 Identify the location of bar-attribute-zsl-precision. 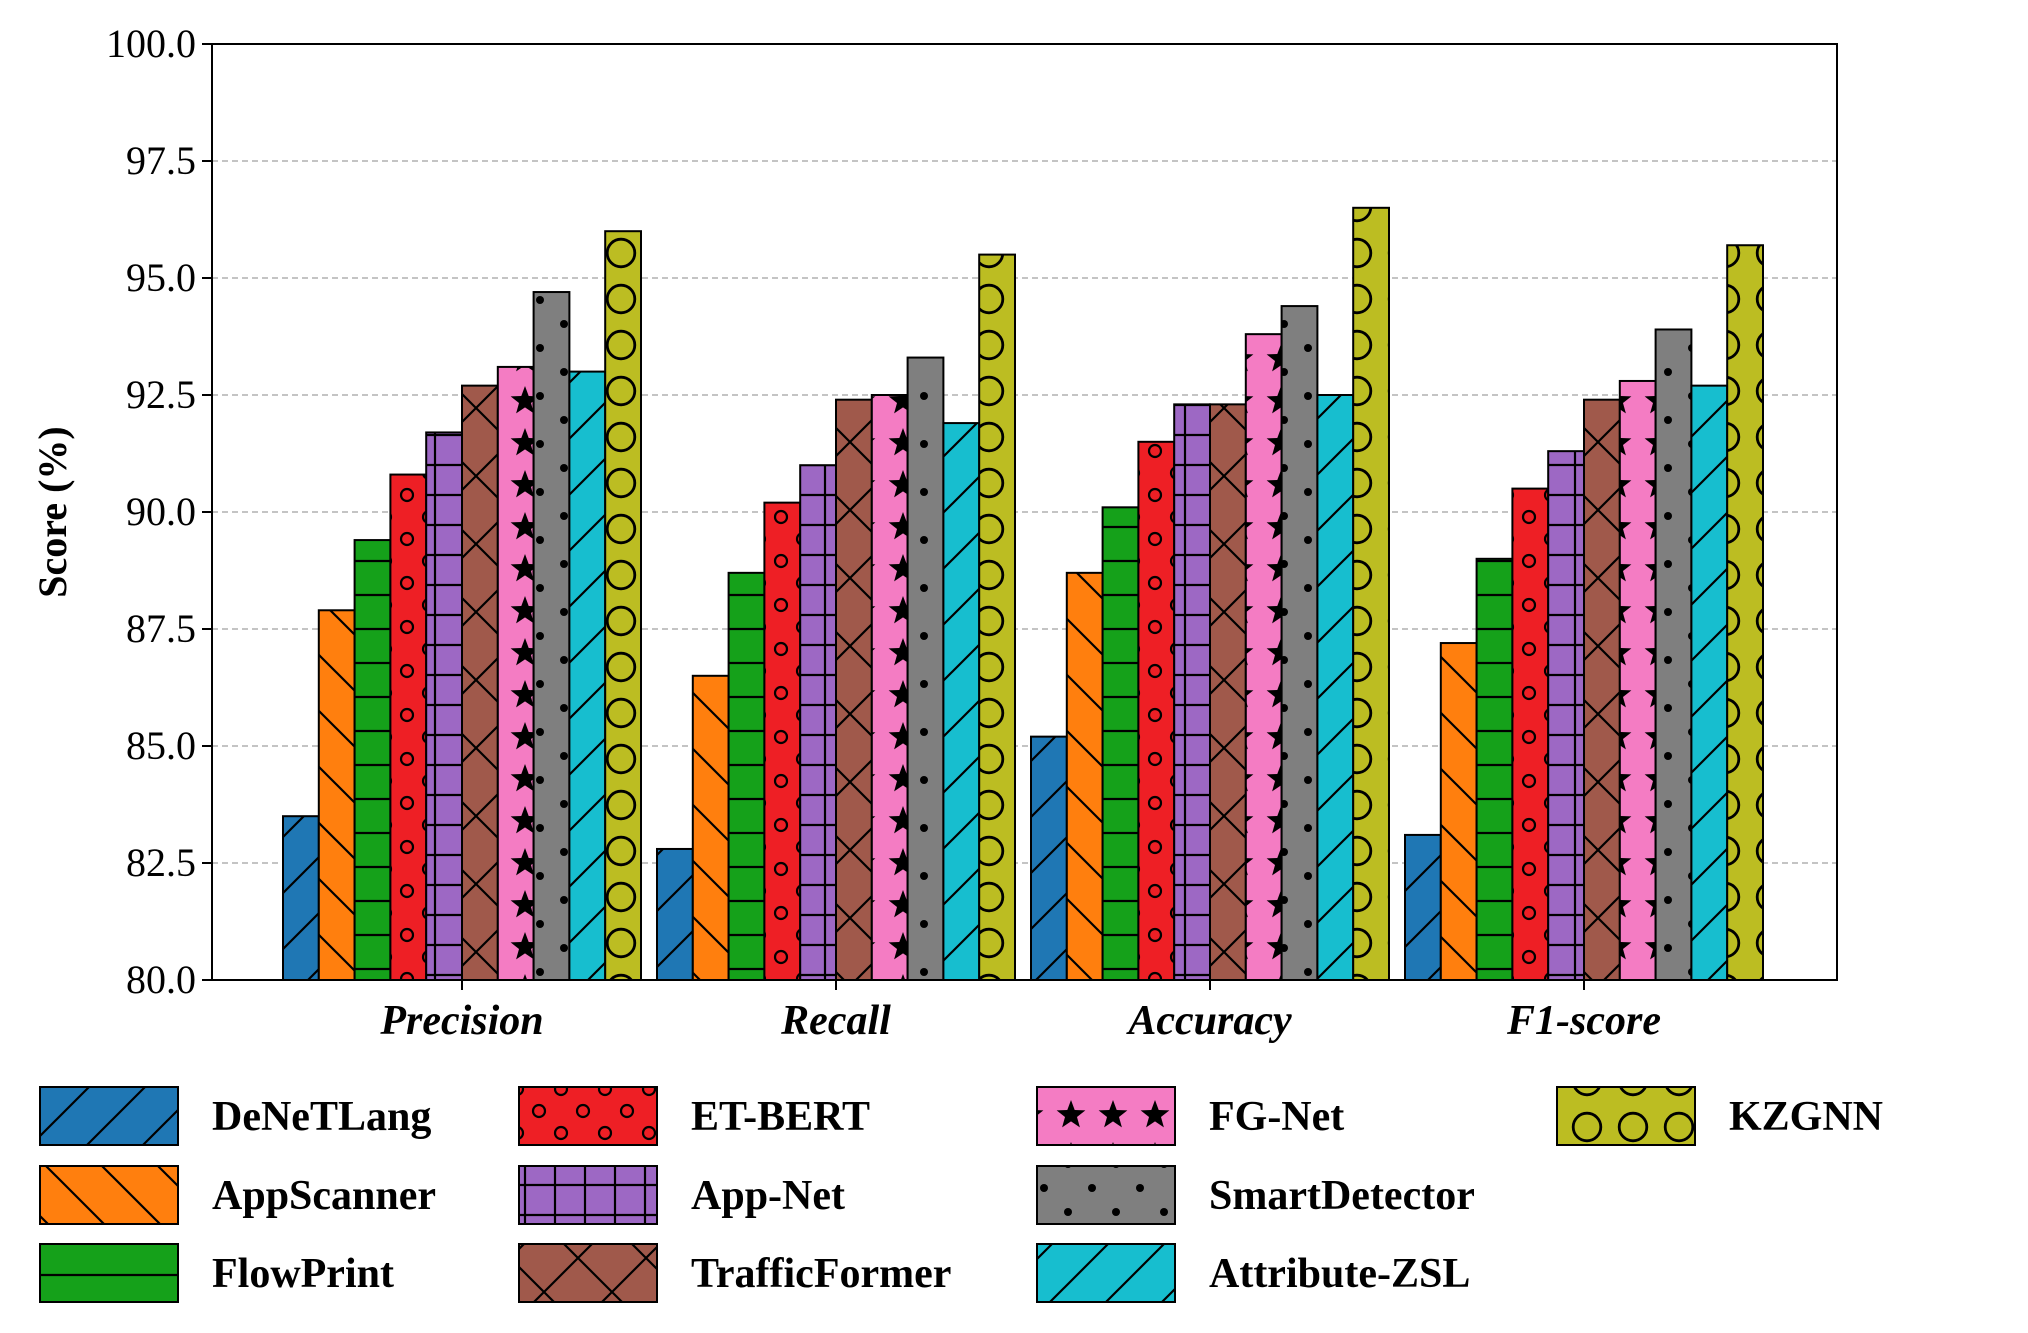
(587, 676).